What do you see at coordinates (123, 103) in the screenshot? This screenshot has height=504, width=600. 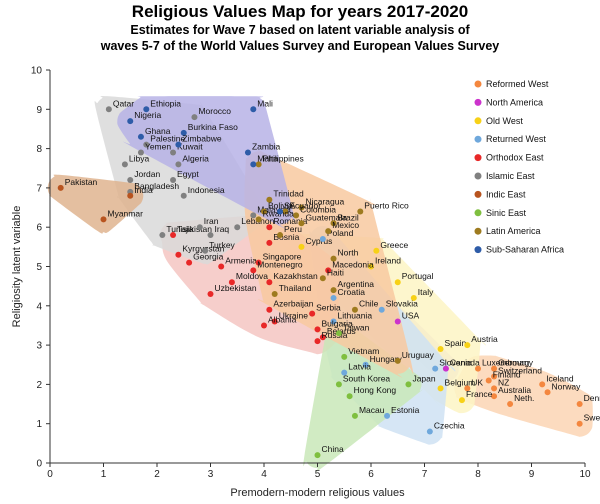 I see `point-label-qatar: Qatar` at bounding box center [123, 103].